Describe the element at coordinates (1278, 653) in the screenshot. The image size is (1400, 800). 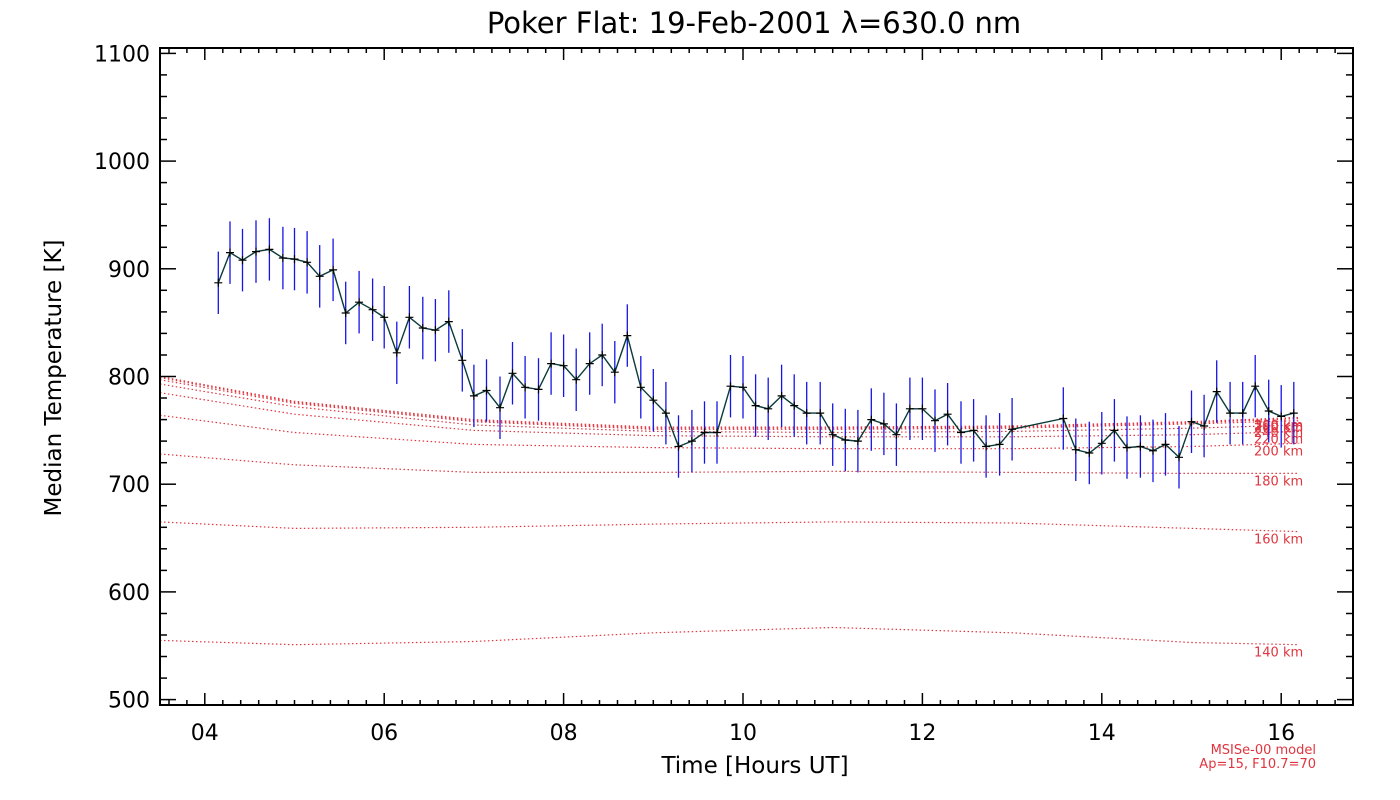
I see `model-label-140-km: 140 km` at that location.